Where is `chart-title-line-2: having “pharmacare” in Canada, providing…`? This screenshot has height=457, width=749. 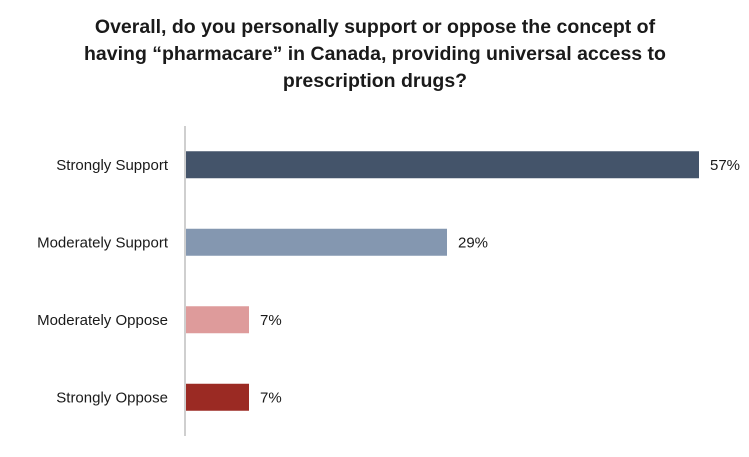
chart-title-line-2: having “pharmacare” in Canada, providing… is located at coordinates (375, 54).